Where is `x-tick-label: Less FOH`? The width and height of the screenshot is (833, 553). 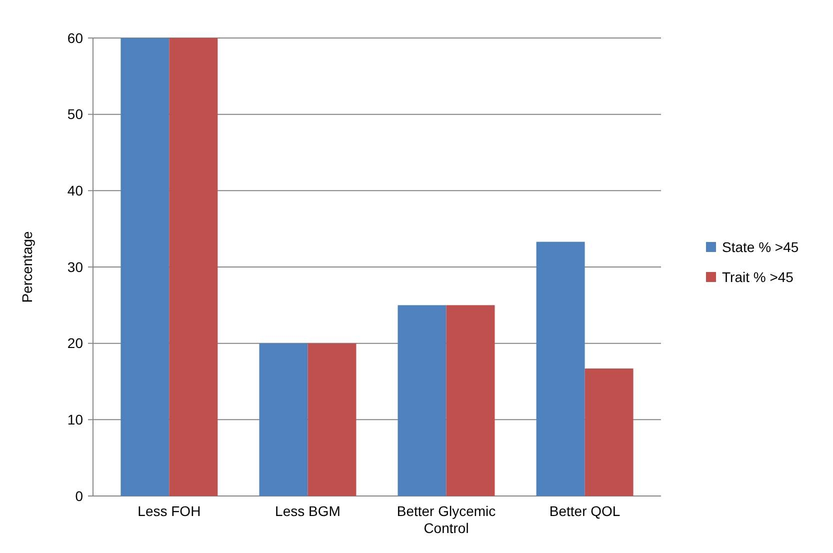 x-tick-label: Less FOH is located at coordinates (169, 511).